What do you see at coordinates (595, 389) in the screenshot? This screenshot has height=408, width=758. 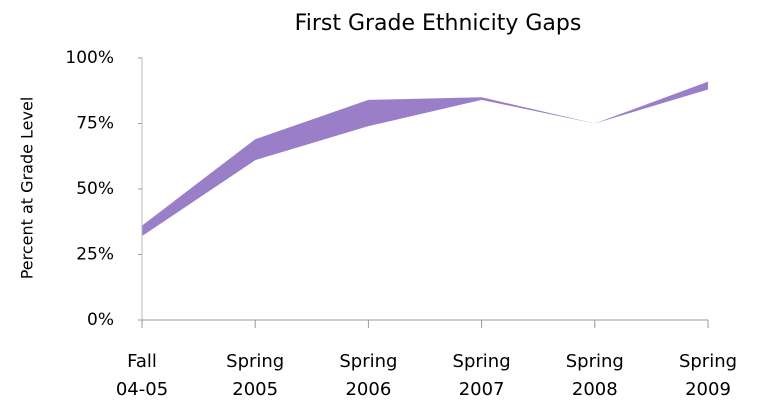 I see `x-tick-label: 2008` at bounding box center [595, 389].